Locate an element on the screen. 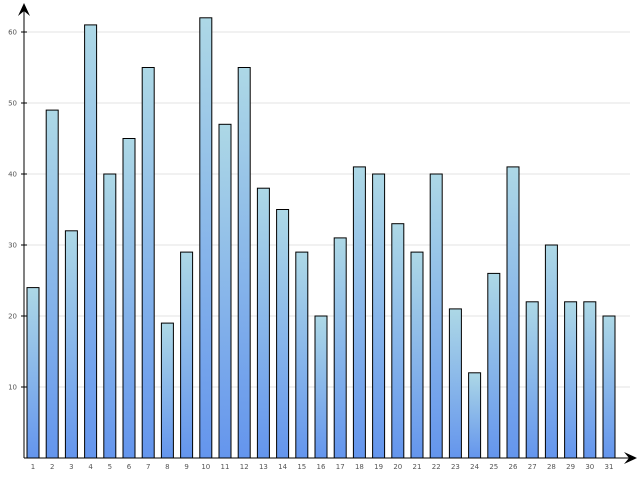 Image resolution: width=640 pixels, height=480 pixels. x-tick-label: 6 is located at coordinates (129, 467).